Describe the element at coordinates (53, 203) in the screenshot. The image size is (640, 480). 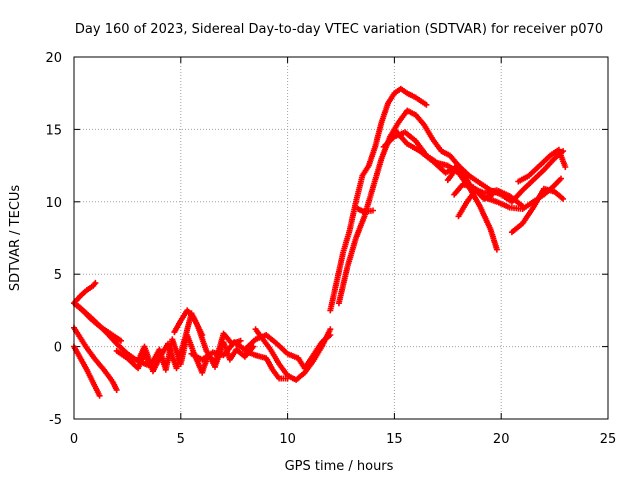
I see `y-tick-label: 10` at that location.